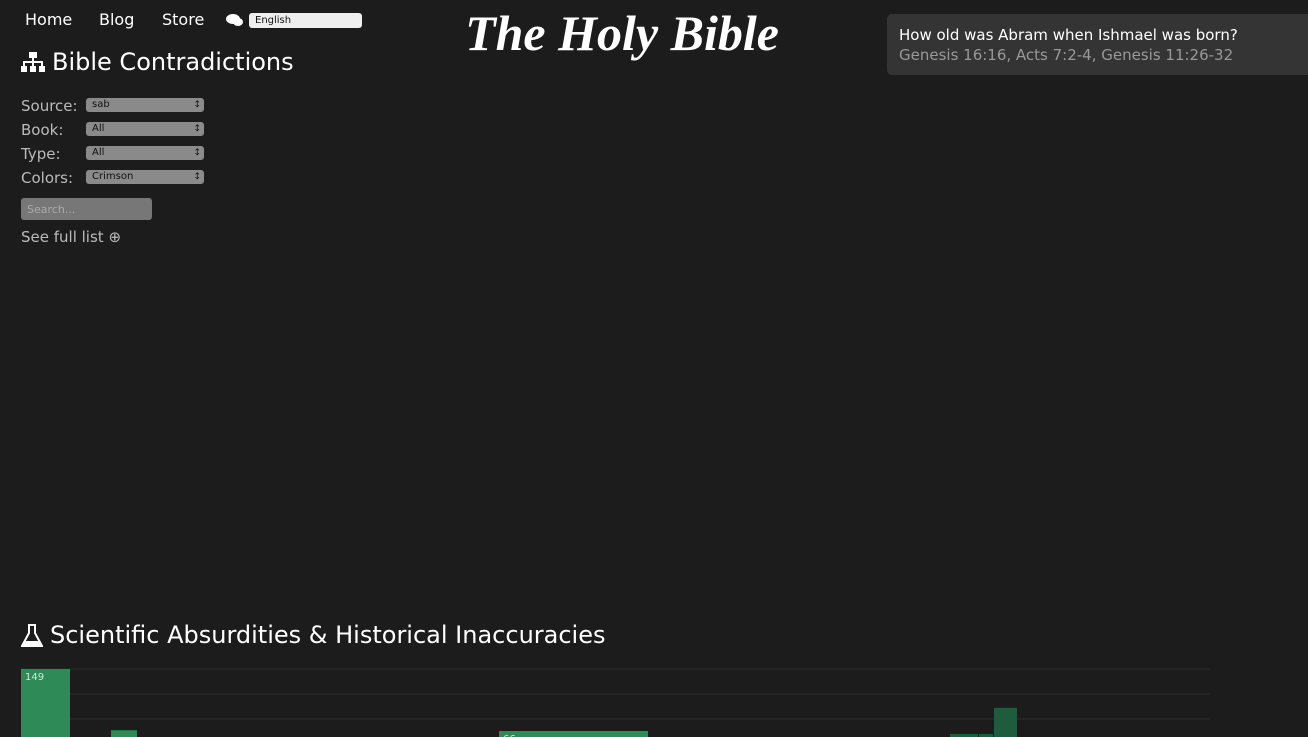 The image size is (1308, 737). Describe the element at coordinates (145, 177) in the screenshot. I see `filter-select: Crimson` at that location.